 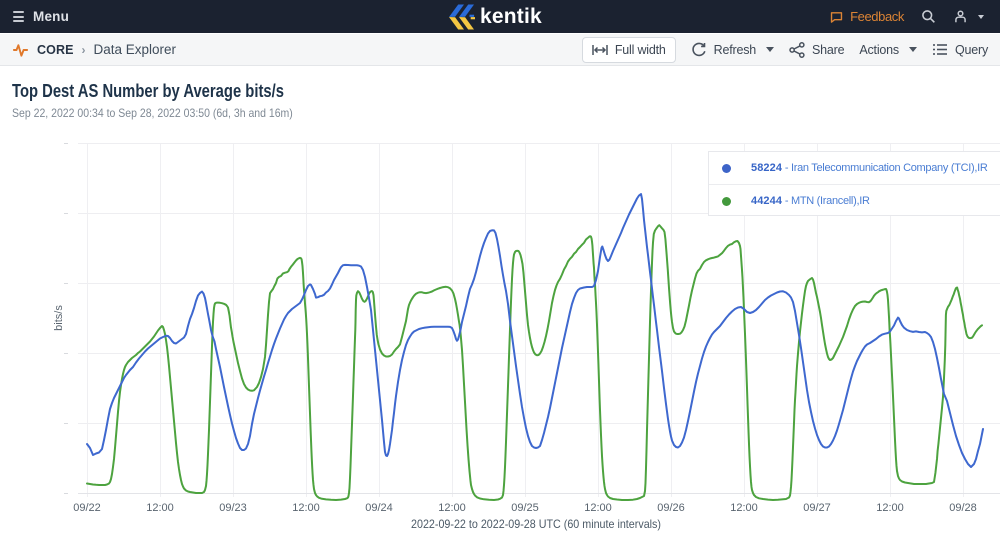 What do you see at coordinates (233, 508) in the screenshot?
I see `svg-text: 09/23` at bounding box center [233, 508].